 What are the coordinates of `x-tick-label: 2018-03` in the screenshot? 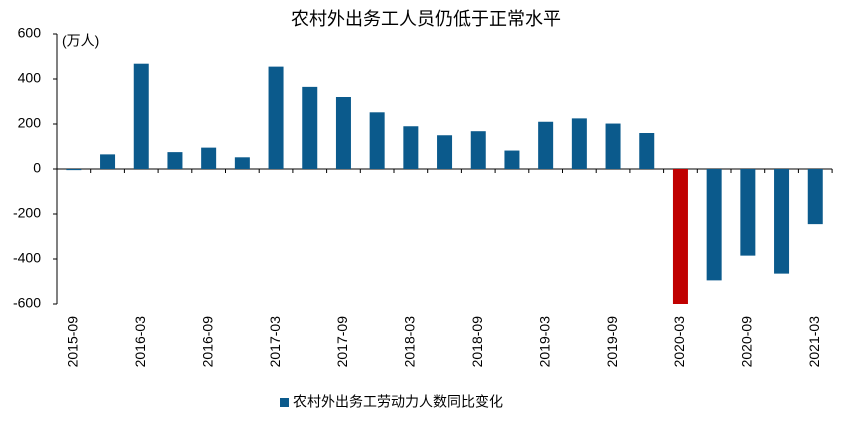 It's located at (410, 342).